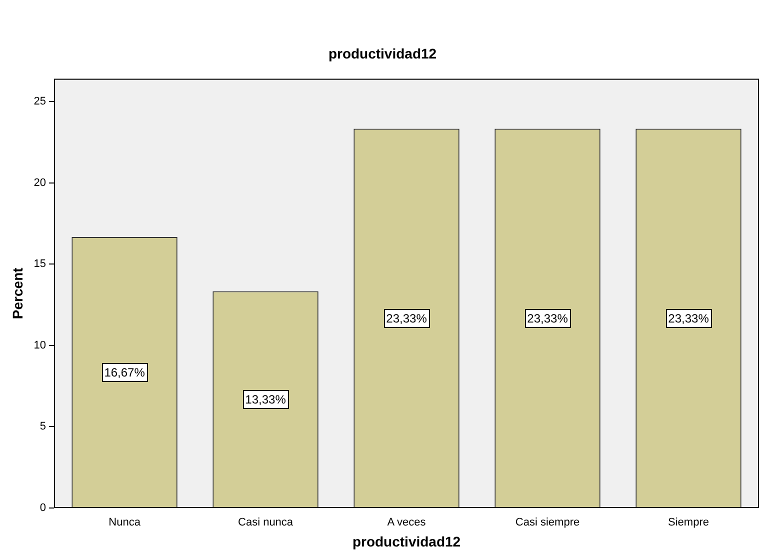 The width and height of the screenshot is (773, 555). Describe the element at coordinates (43, 426) in the screenshot. I see `y-tick-label: 5` at that location.